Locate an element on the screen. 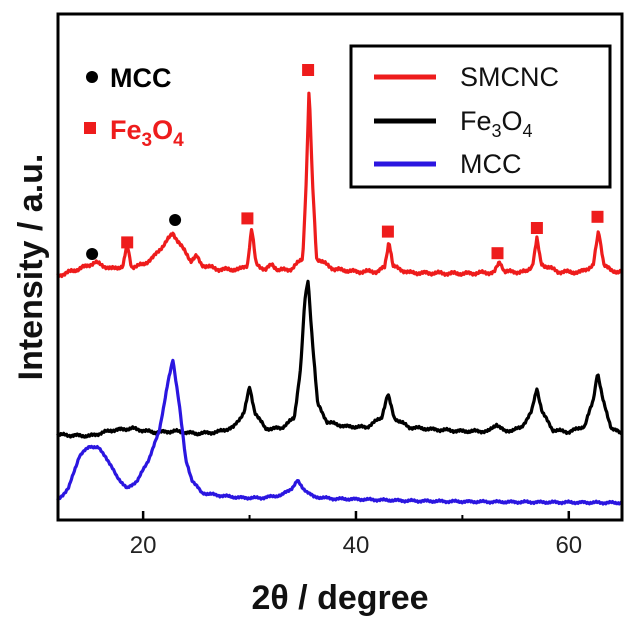 This screenshot has height=618, width=624. fe3o4-key-label: Fe3O4 is located at coordinates (147, 133).